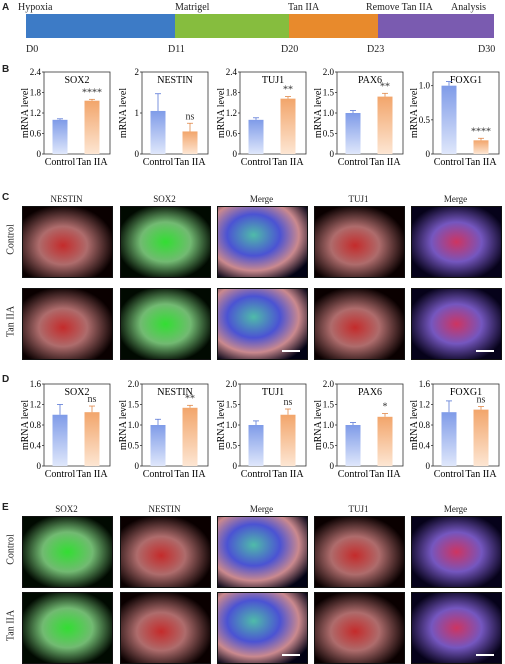  I want to click on timeline-bar-tan-iia, so click(333, 26).